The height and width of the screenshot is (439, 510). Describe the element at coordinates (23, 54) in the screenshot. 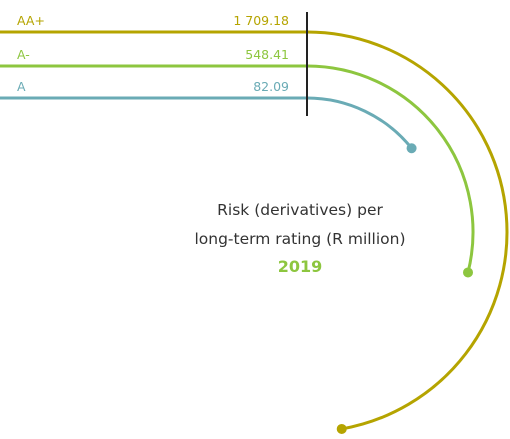

I see `category-label: A-` at that location.